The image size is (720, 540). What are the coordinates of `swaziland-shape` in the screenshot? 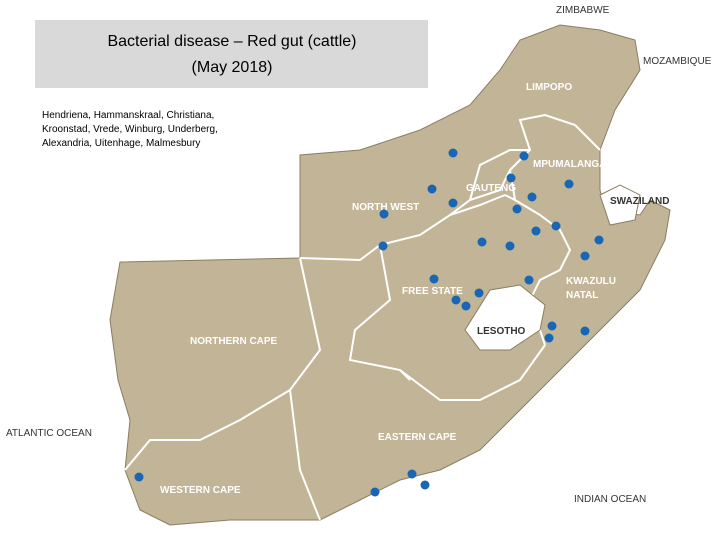 It's located at (620, 205).